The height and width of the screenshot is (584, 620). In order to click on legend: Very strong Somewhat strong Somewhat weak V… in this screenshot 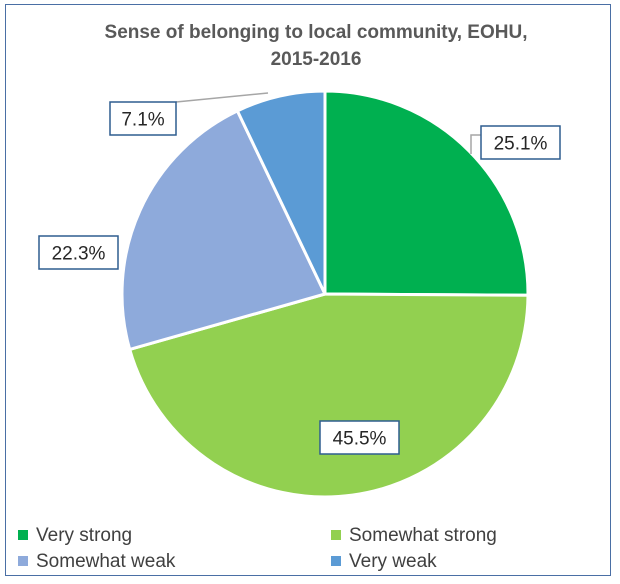, I will do `click(257, 548)`.